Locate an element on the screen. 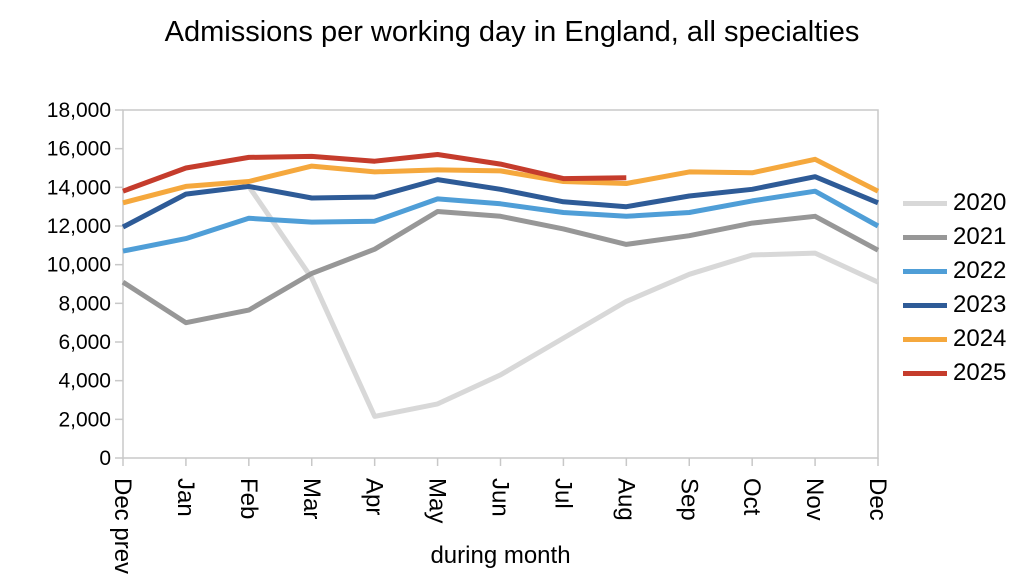 The image size is (1024, 586). legend-label: 2020 is located at coordinates (980, 202).